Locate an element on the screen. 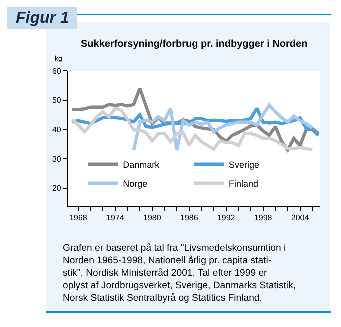  legend-label: Norge is located at coordinates (135, 183).